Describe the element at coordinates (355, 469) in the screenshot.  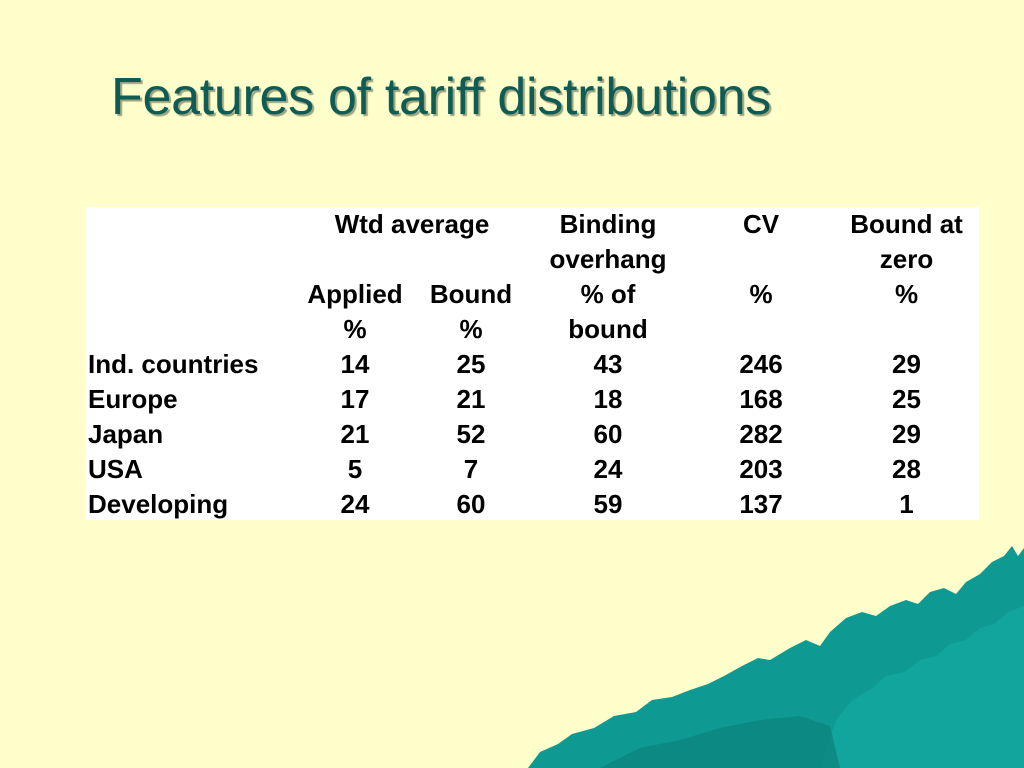
I see `cell-applied: 5` at that location.